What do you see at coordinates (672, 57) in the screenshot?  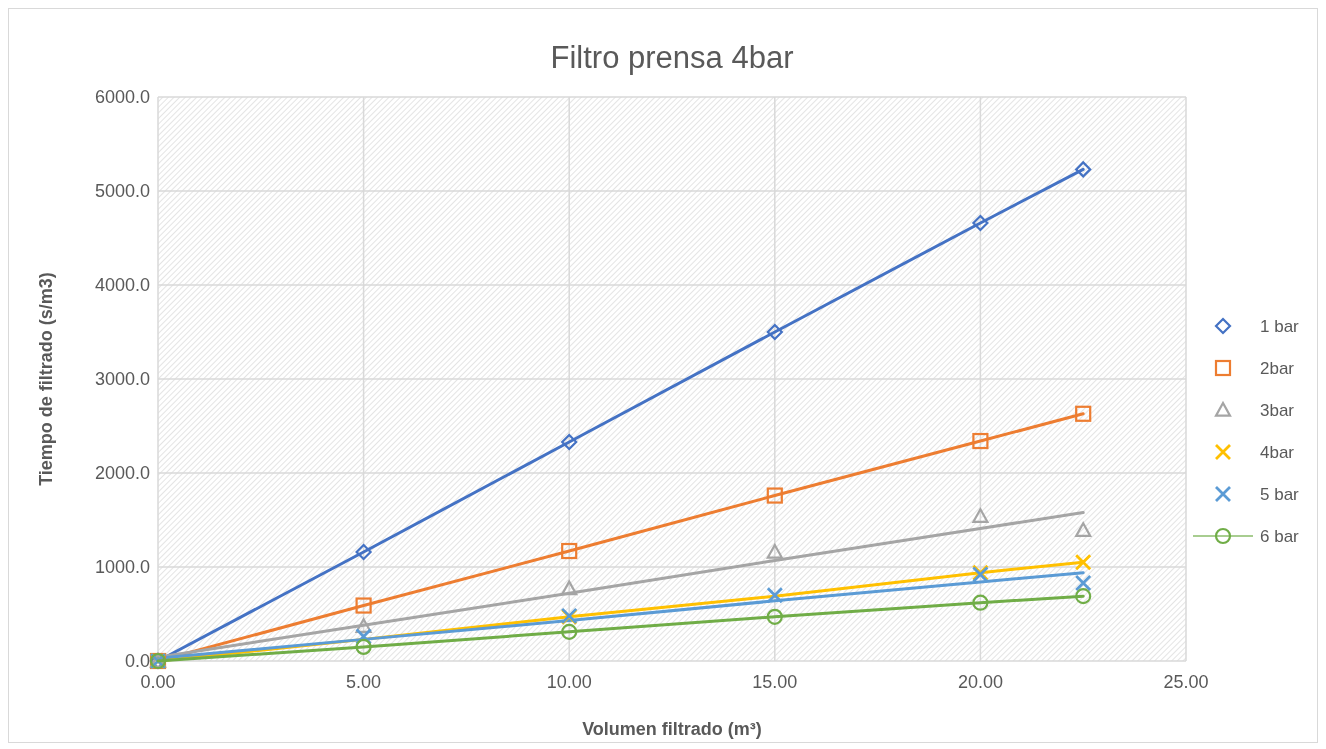 I see `chart-title: Filtro prensa 4bar` at bounding box center [672, 57].